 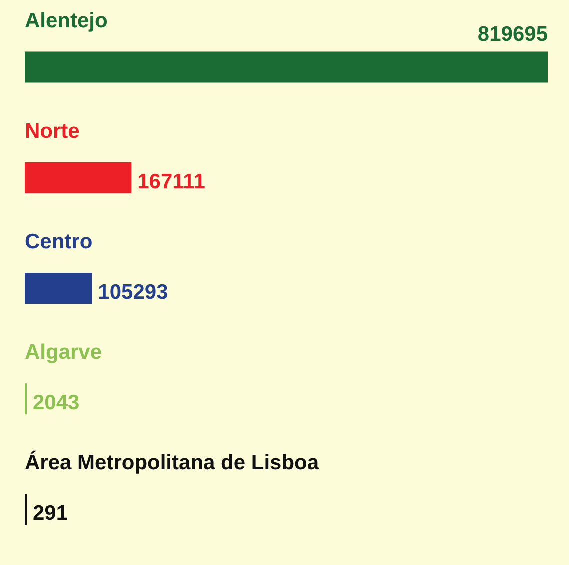 I want to click on y-tick-label: Norte, so click(x=52, y=131).